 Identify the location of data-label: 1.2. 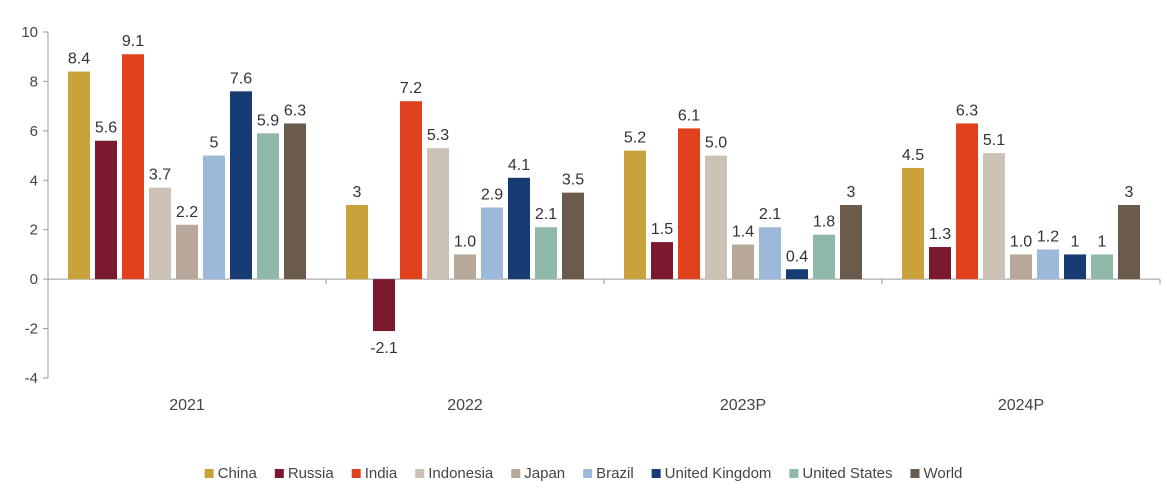
(1048, 236).